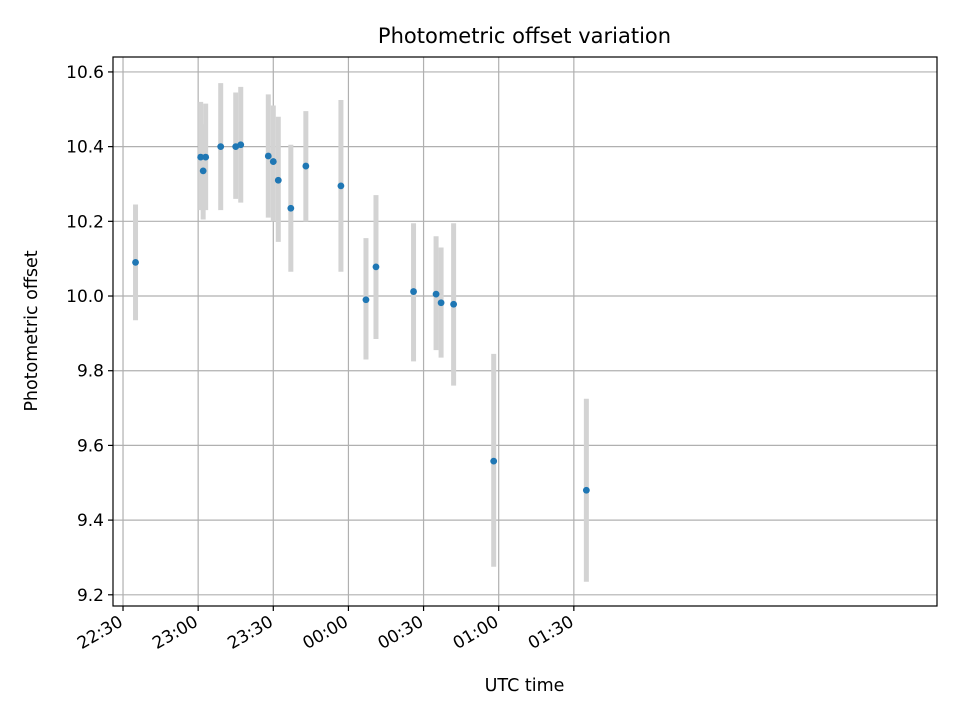 Image resolution: width=960 pixels, height=720 pixels. Describe the element at coordinates (525, 686) in the screenshot. I see `x-axis-title: UTC time` at that location.